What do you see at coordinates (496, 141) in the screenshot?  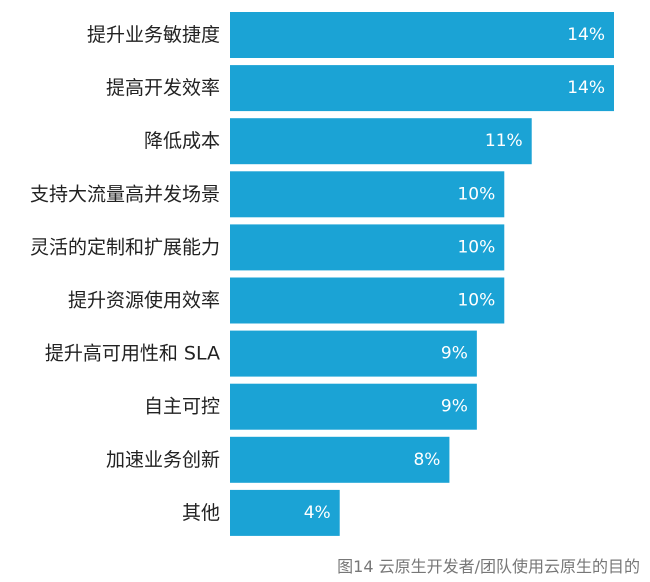 I see `value-number: 11` at bounding box center [496, 141].